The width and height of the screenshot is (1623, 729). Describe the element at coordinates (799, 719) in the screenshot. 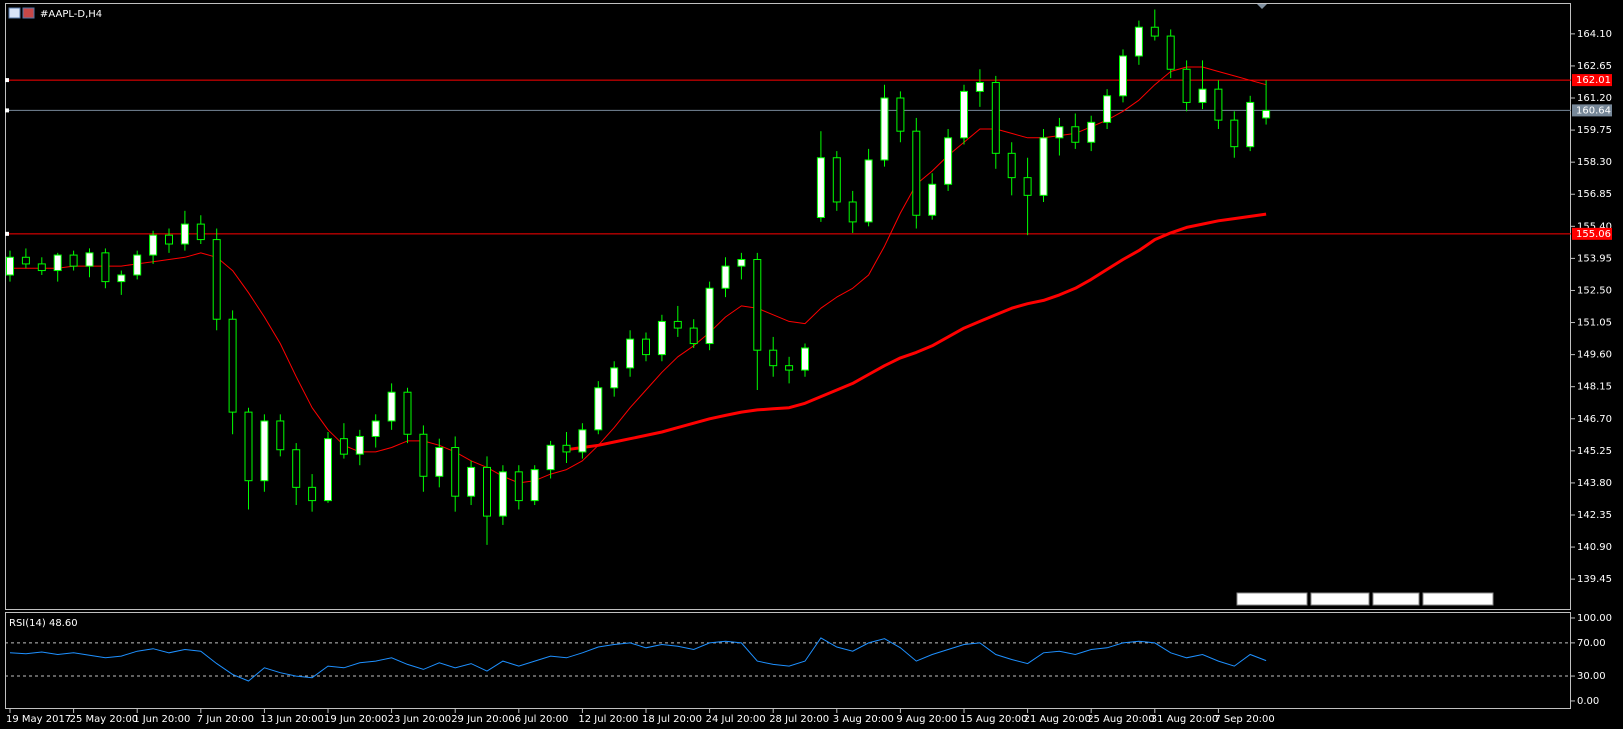

I see `x-tick-label: 28 Jul 20:00` at that location.